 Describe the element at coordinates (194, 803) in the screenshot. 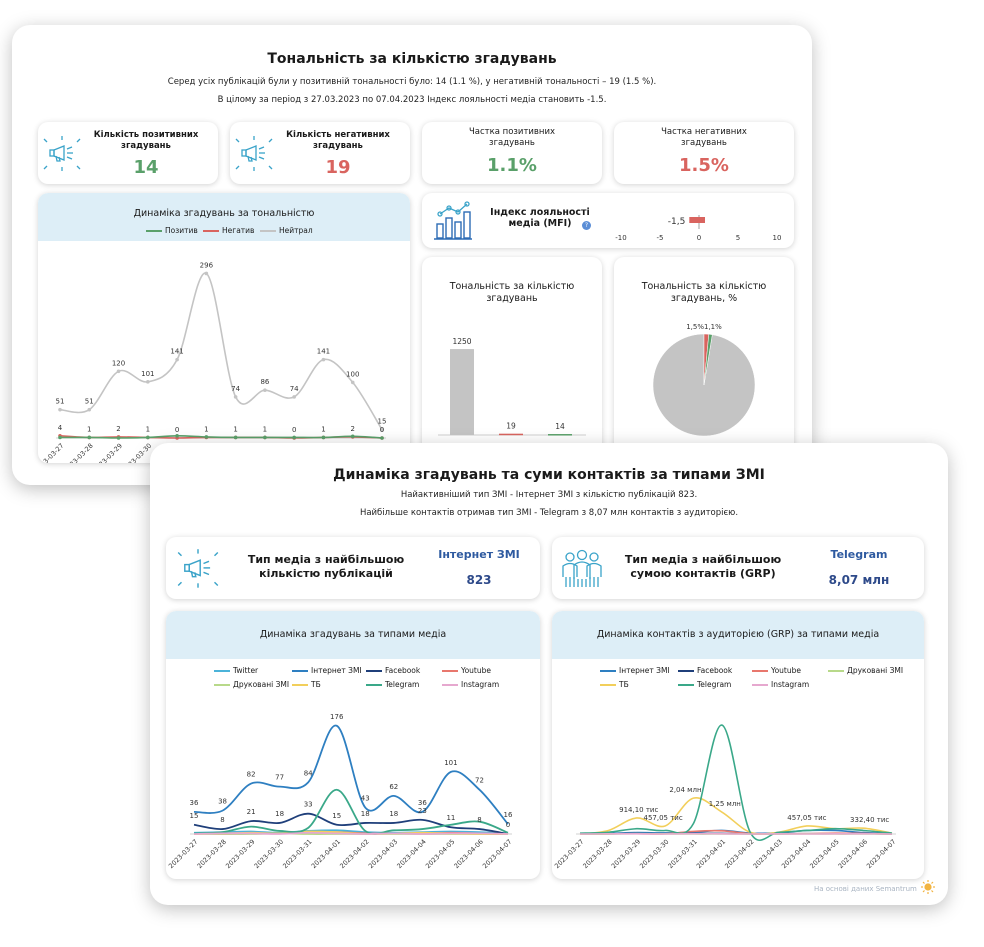

I see `data-label: 36` at that location.